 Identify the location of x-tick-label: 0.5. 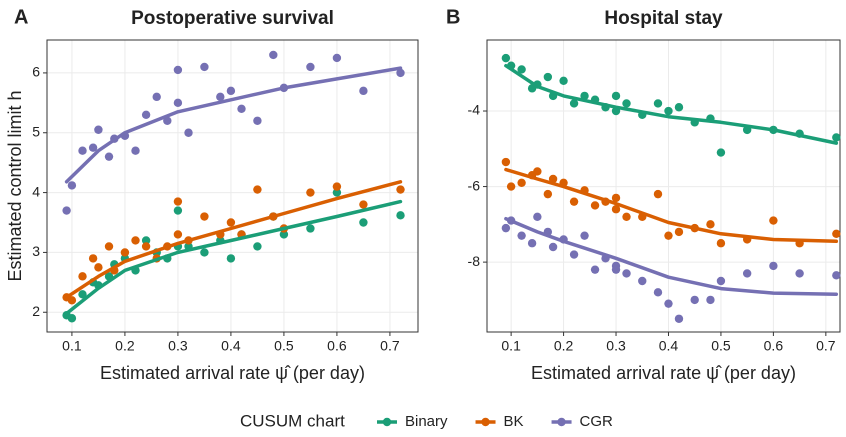
(284, 346).